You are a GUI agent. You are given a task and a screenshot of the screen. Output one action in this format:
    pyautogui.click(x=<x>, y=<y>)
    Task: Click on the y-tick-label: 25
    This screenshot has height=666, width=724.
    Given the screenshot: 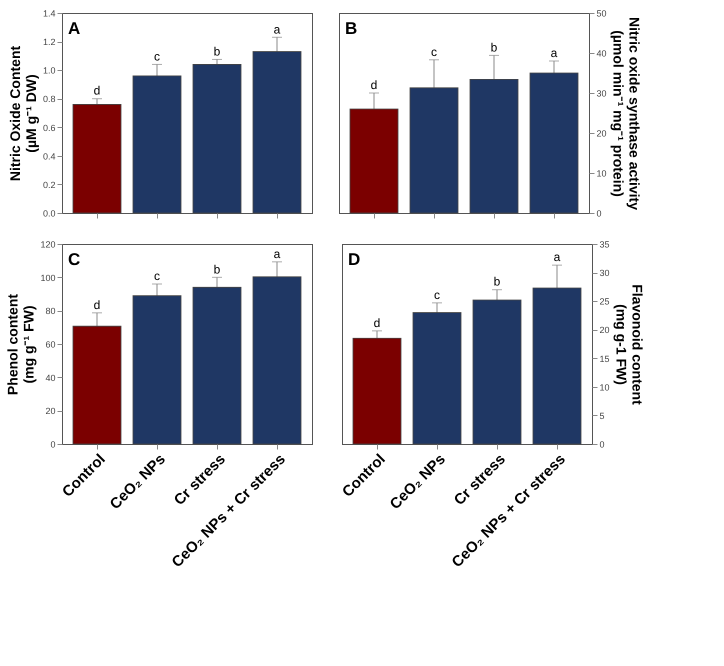 What is the action you would take?
    pyautogui.click(x=605, y=301)
    